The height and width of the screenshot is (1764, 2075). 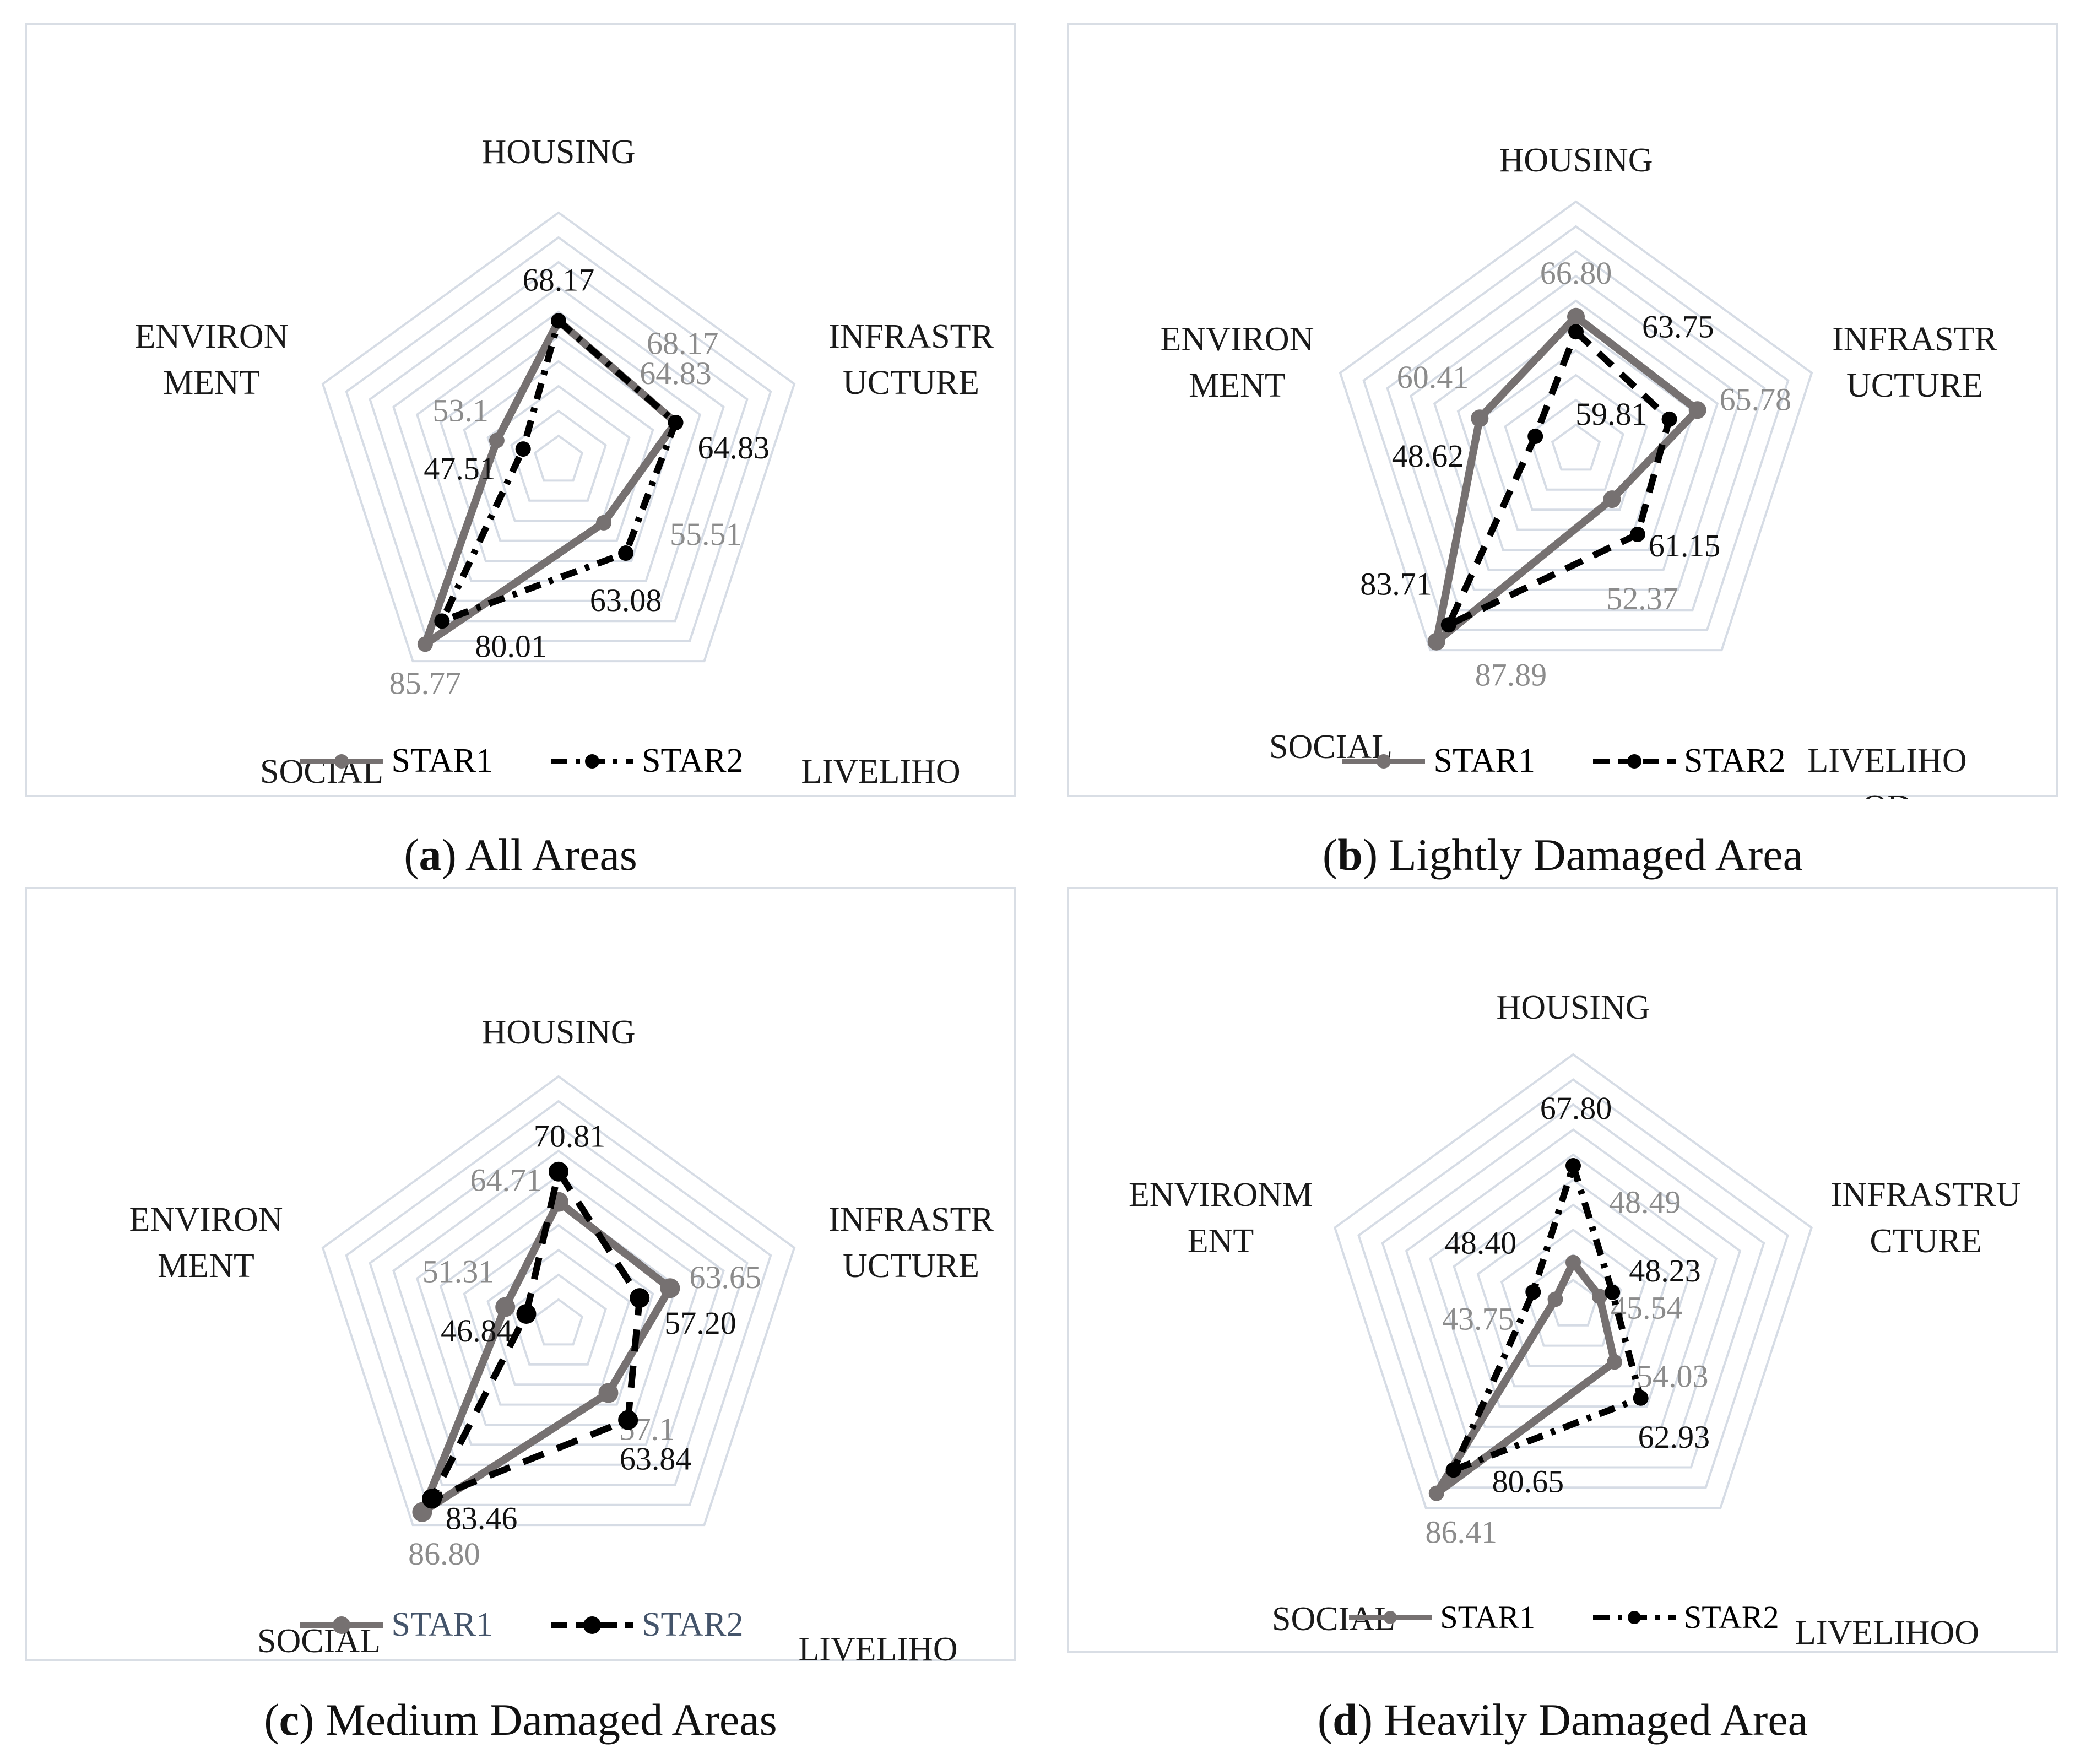 I want to click on data-label: 86.80, so click(x=444, y=1554).